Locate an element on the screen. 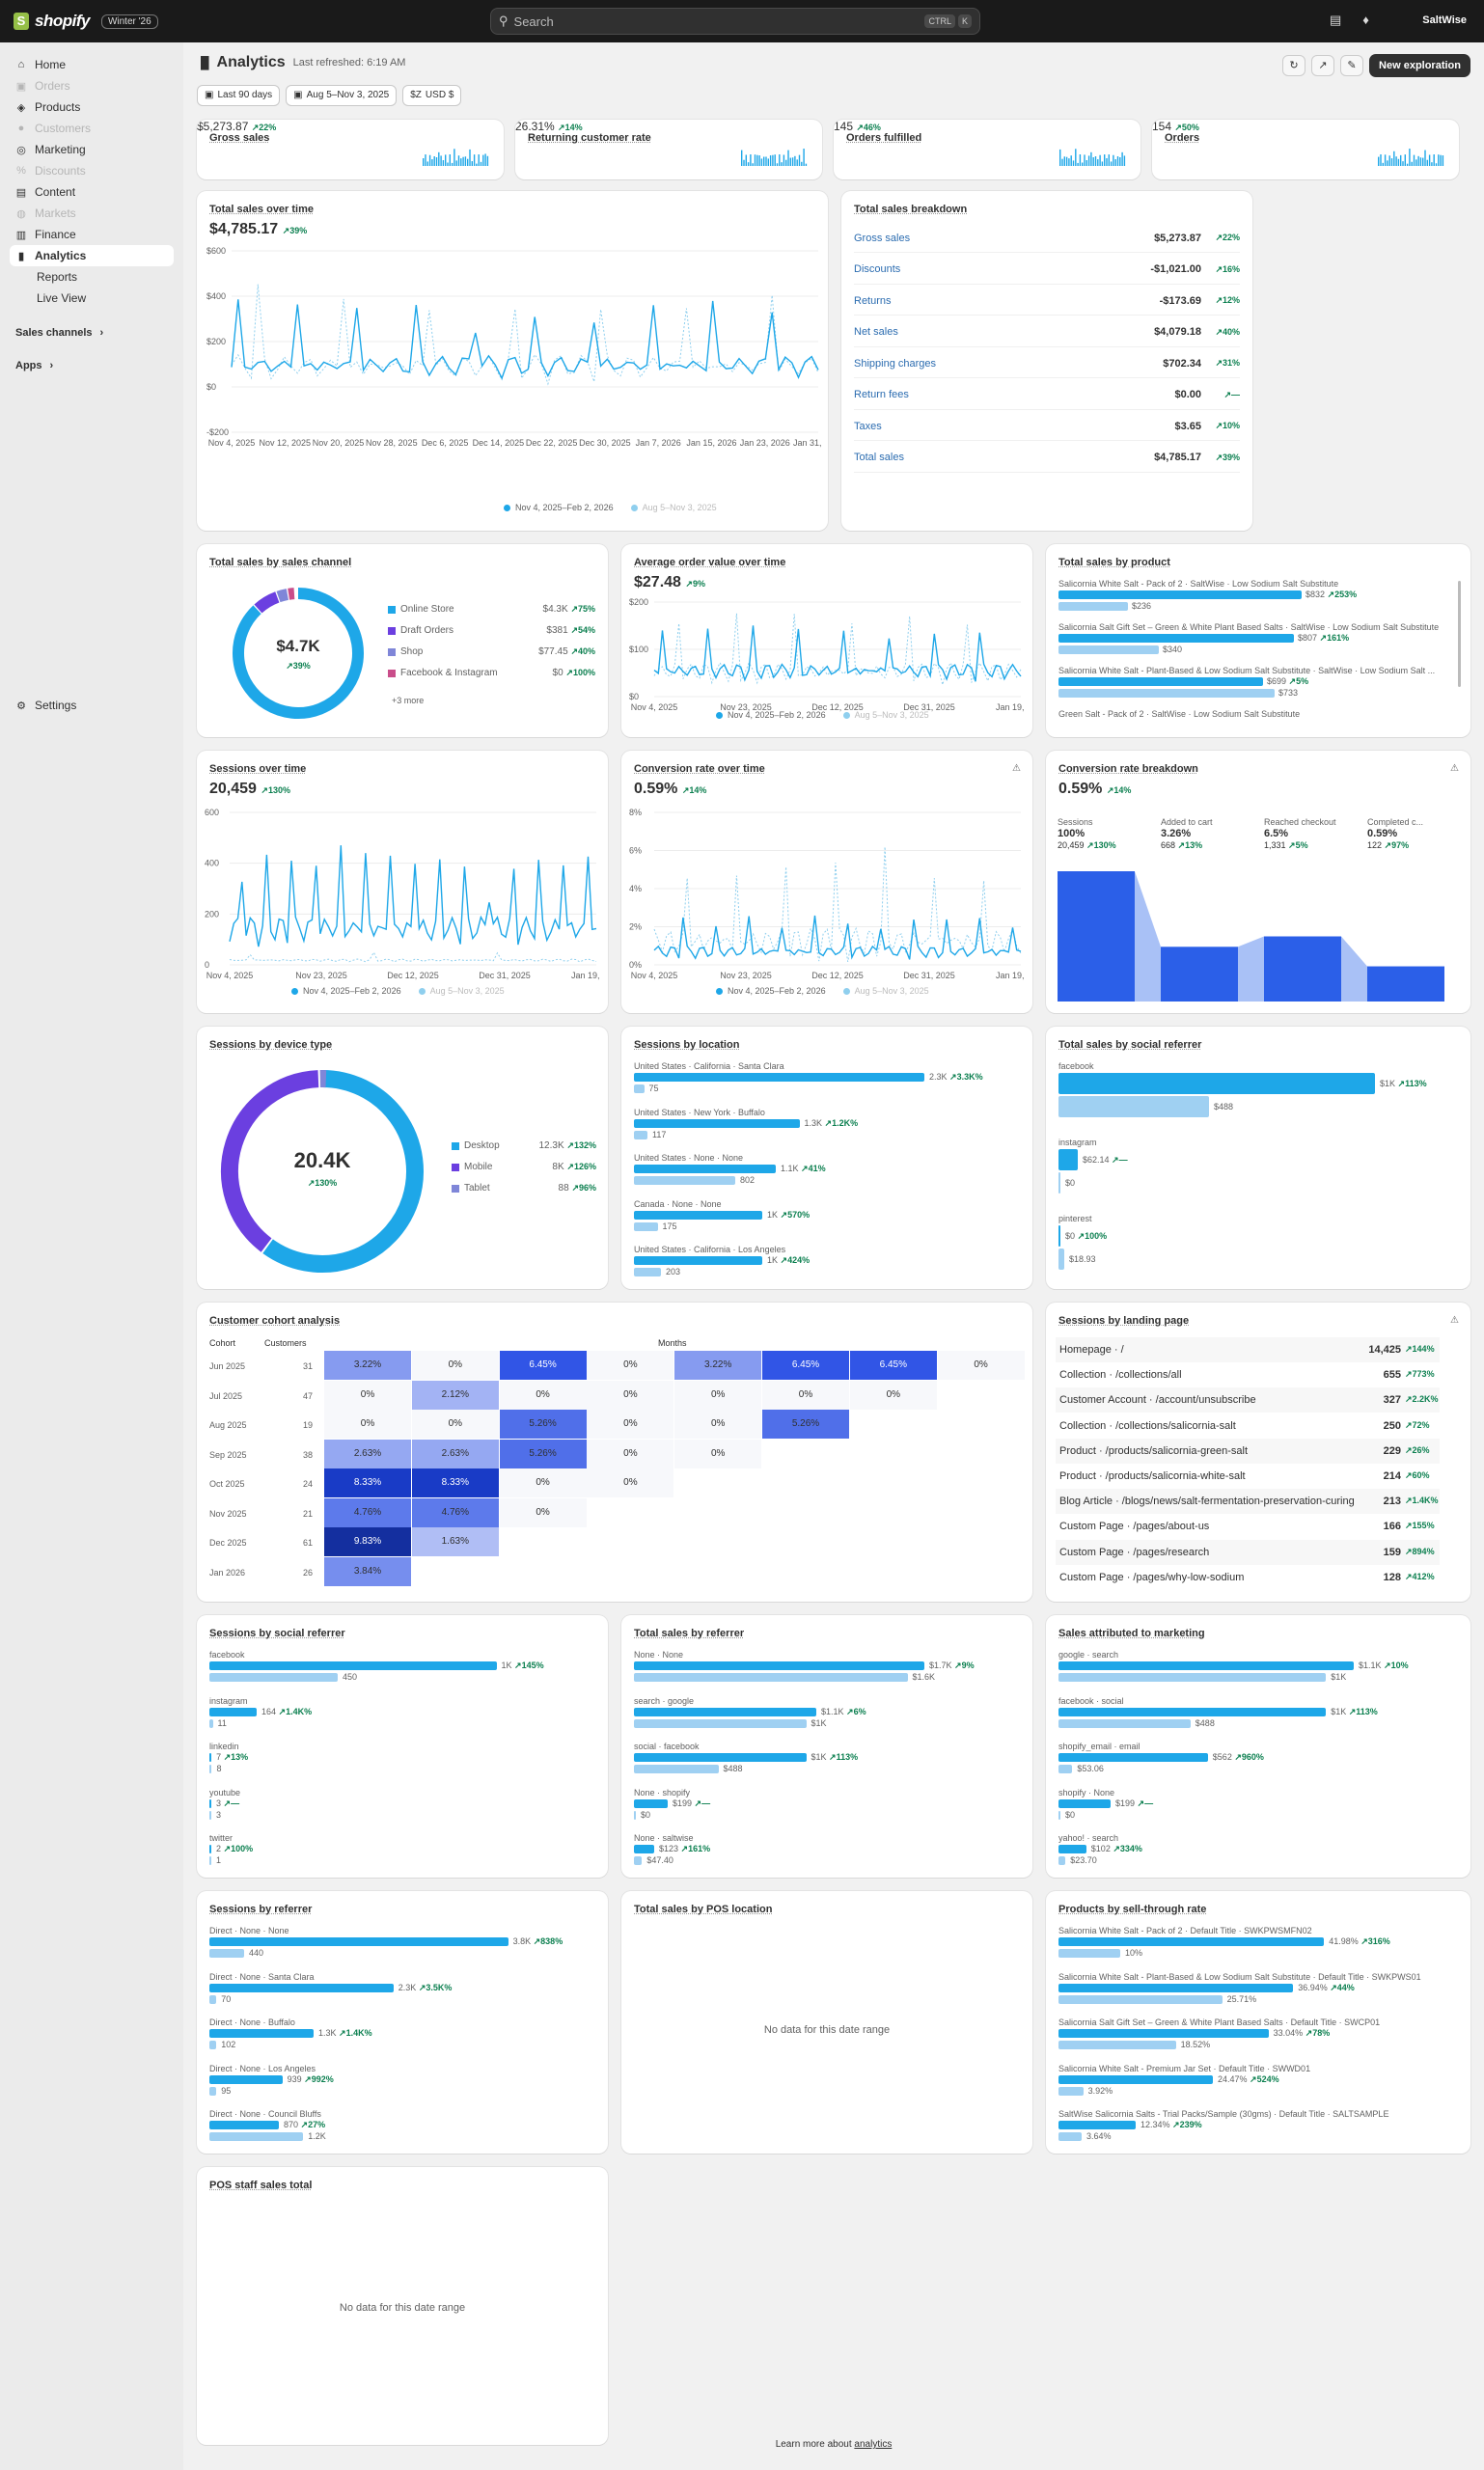 The height and width of the screenshot is (2470, 1484). sidebar-item-home: ⌂ Home is located at coordinates (92, 64).